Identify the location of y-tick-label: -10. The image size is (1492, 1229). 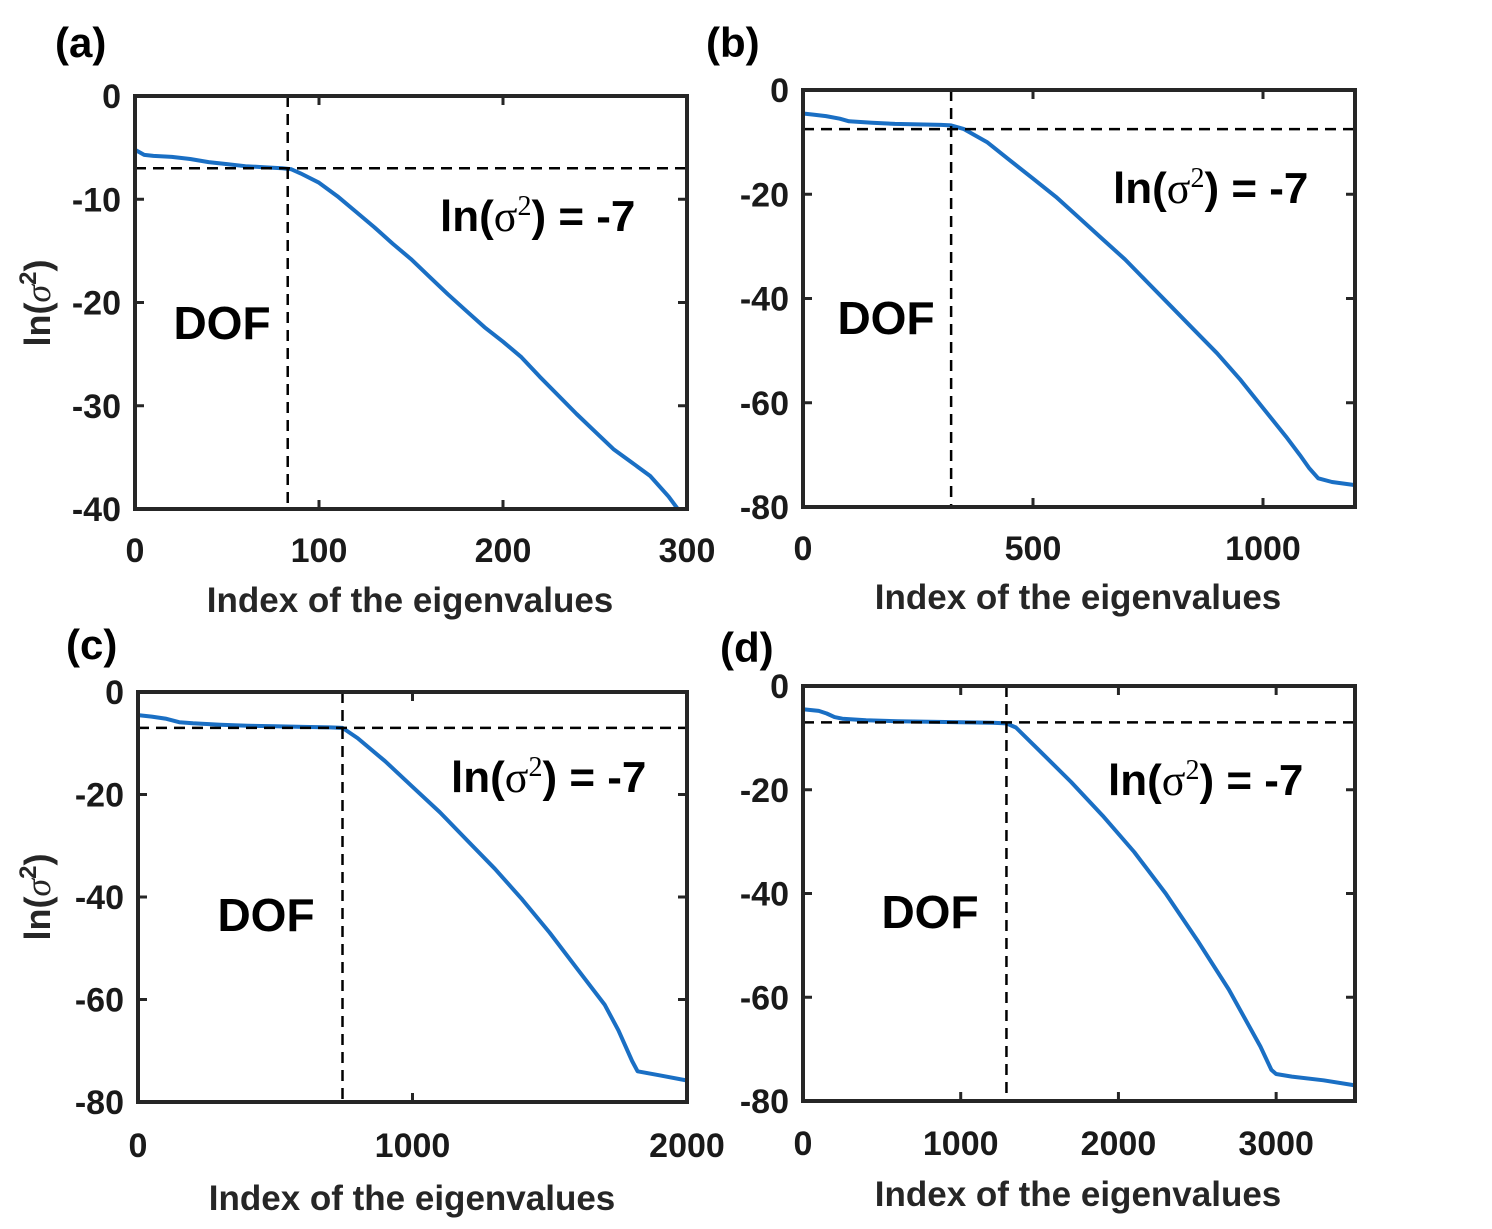
(96, 200).